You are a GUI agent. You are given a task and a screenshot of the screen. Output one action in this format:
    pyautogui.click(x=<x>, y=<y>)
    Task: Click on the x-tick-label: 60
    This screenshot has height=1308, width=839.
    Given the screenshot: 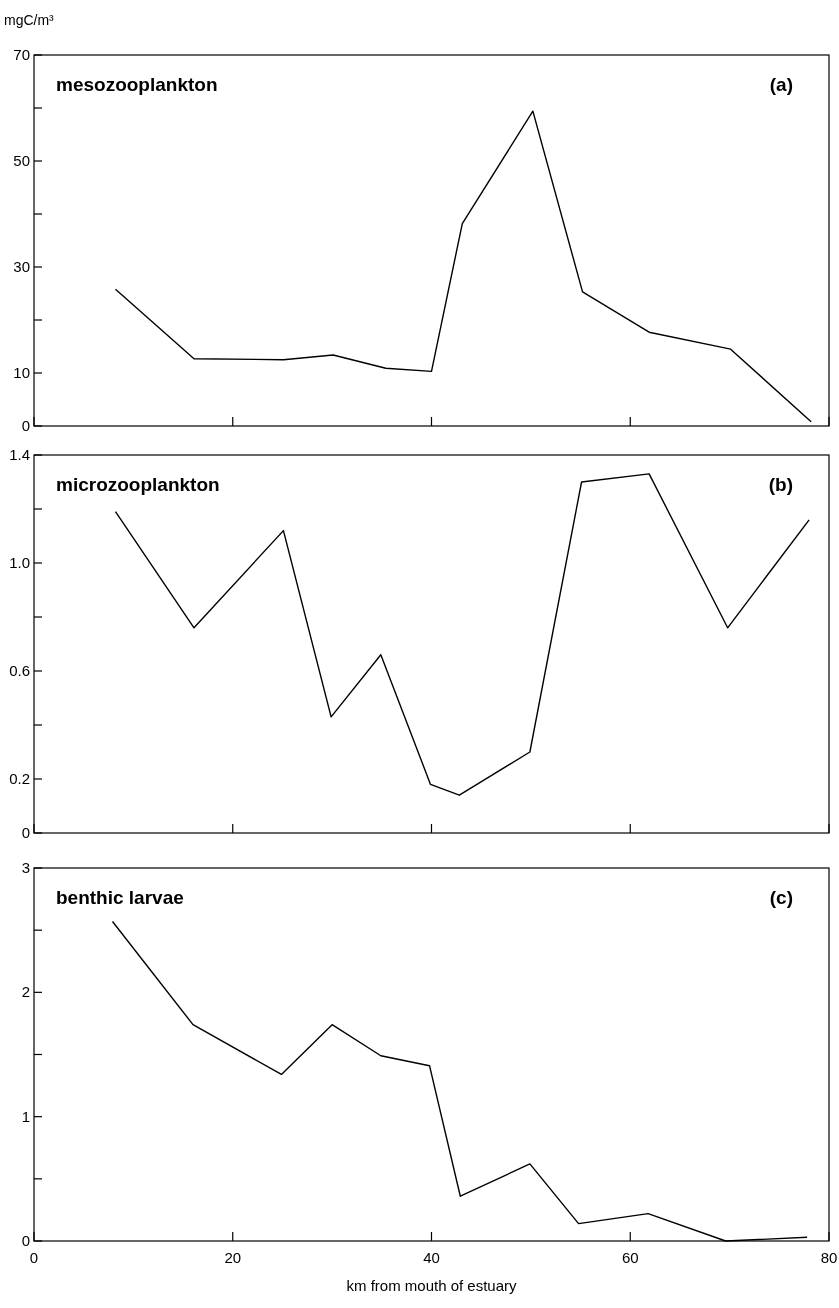 What is the action you would take?
    pyautogui.click(x=630, y=1257)
    